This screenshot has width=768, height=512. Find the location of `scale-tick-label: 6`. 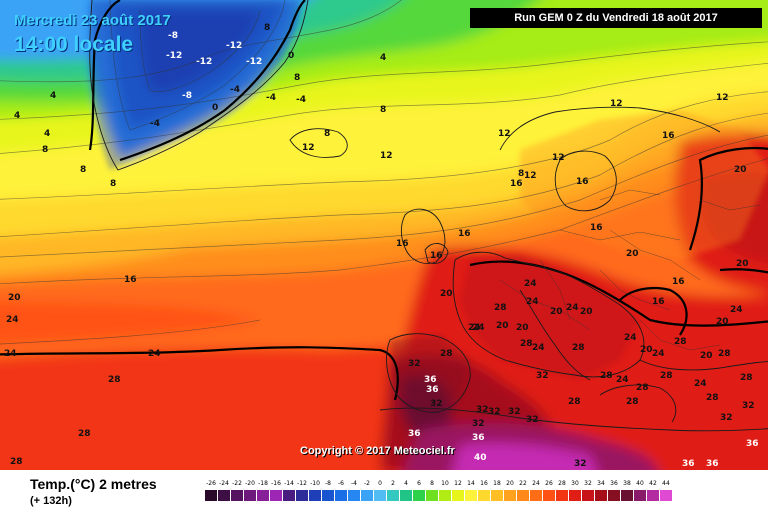

scale-tick-label: 6 is located at coordinates (419, 483).